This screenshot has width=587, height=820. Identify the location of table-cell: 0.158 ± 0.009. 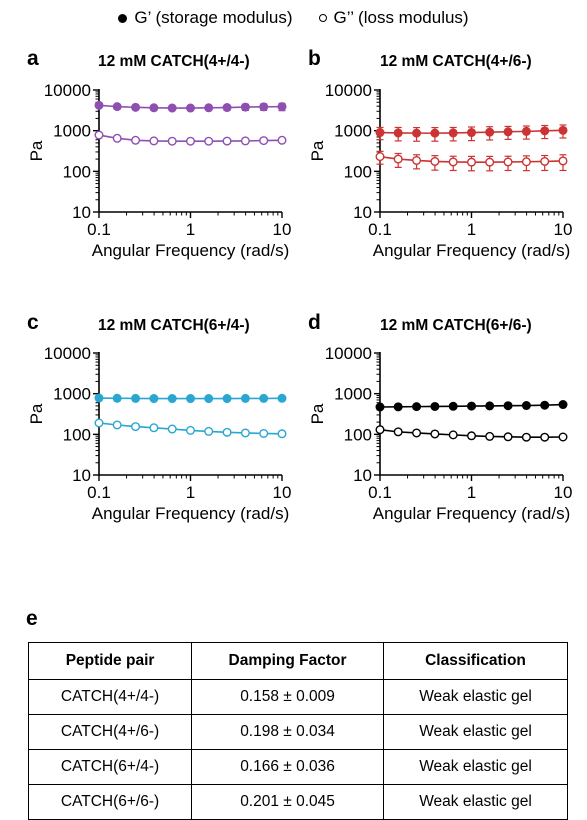
(288, 697).